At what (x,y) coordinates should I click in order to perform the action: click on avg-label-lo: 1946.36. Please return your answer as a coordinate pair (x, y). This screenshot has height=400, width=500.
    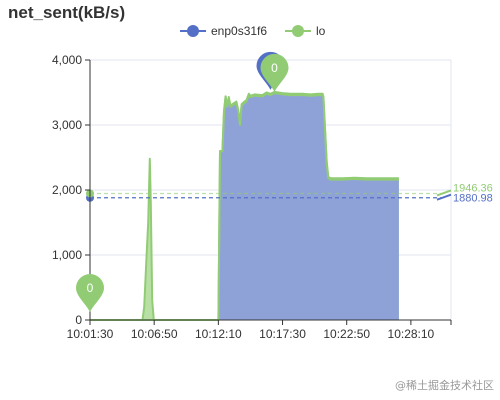
    Looking at the image, I should click on (473, 188).